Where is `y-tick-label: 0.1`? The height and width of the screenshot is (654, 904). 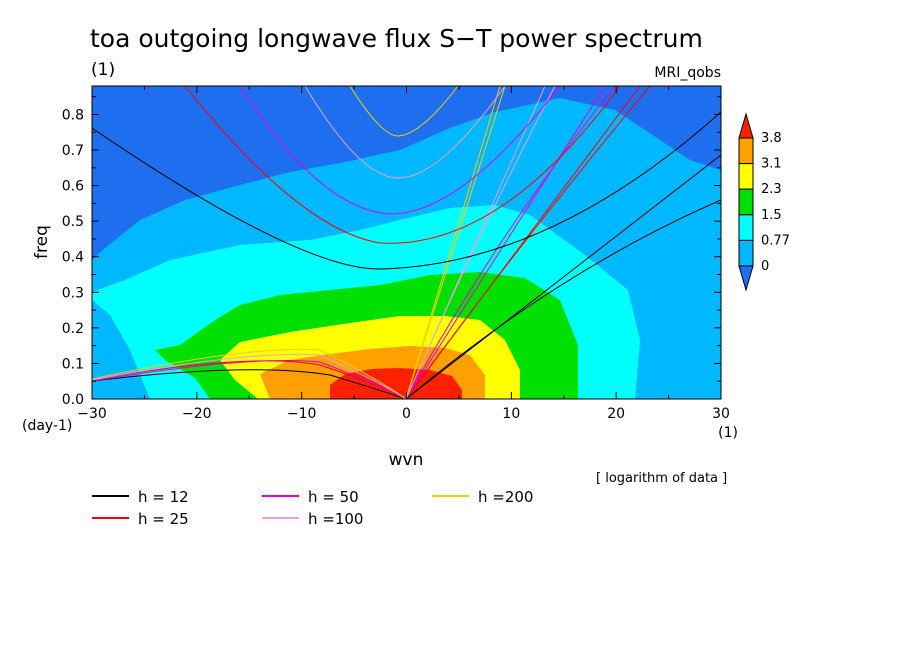 y-tick-label: 0.1 is located at coordinates (73, 364).